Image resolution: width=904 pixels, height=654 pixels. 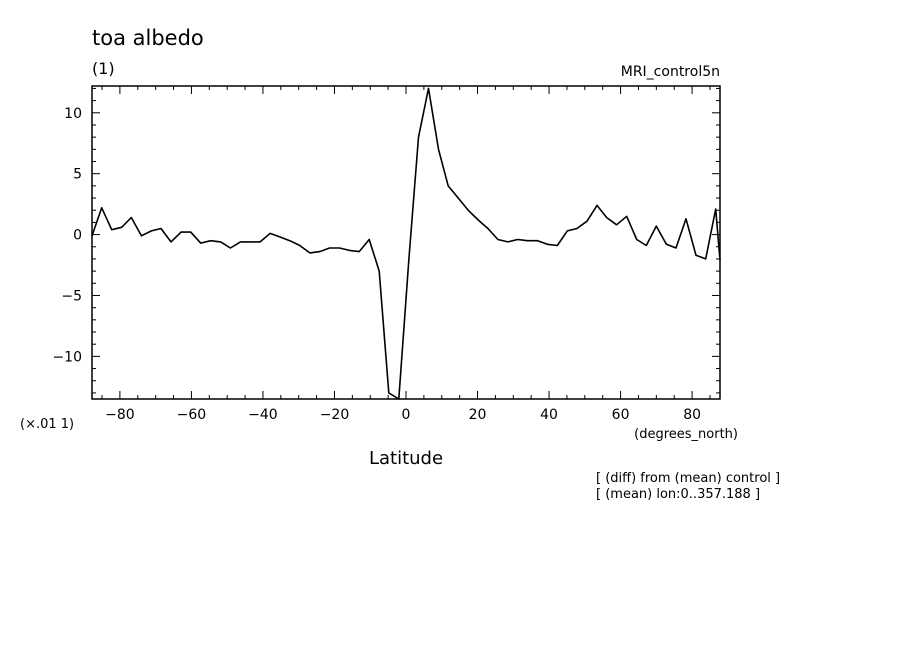 What do you see at coordinates (688, 478) in the screenshot?
I see `note-line-1: [ (diff) from (mean) control ]` at bounding box center [688, 478].